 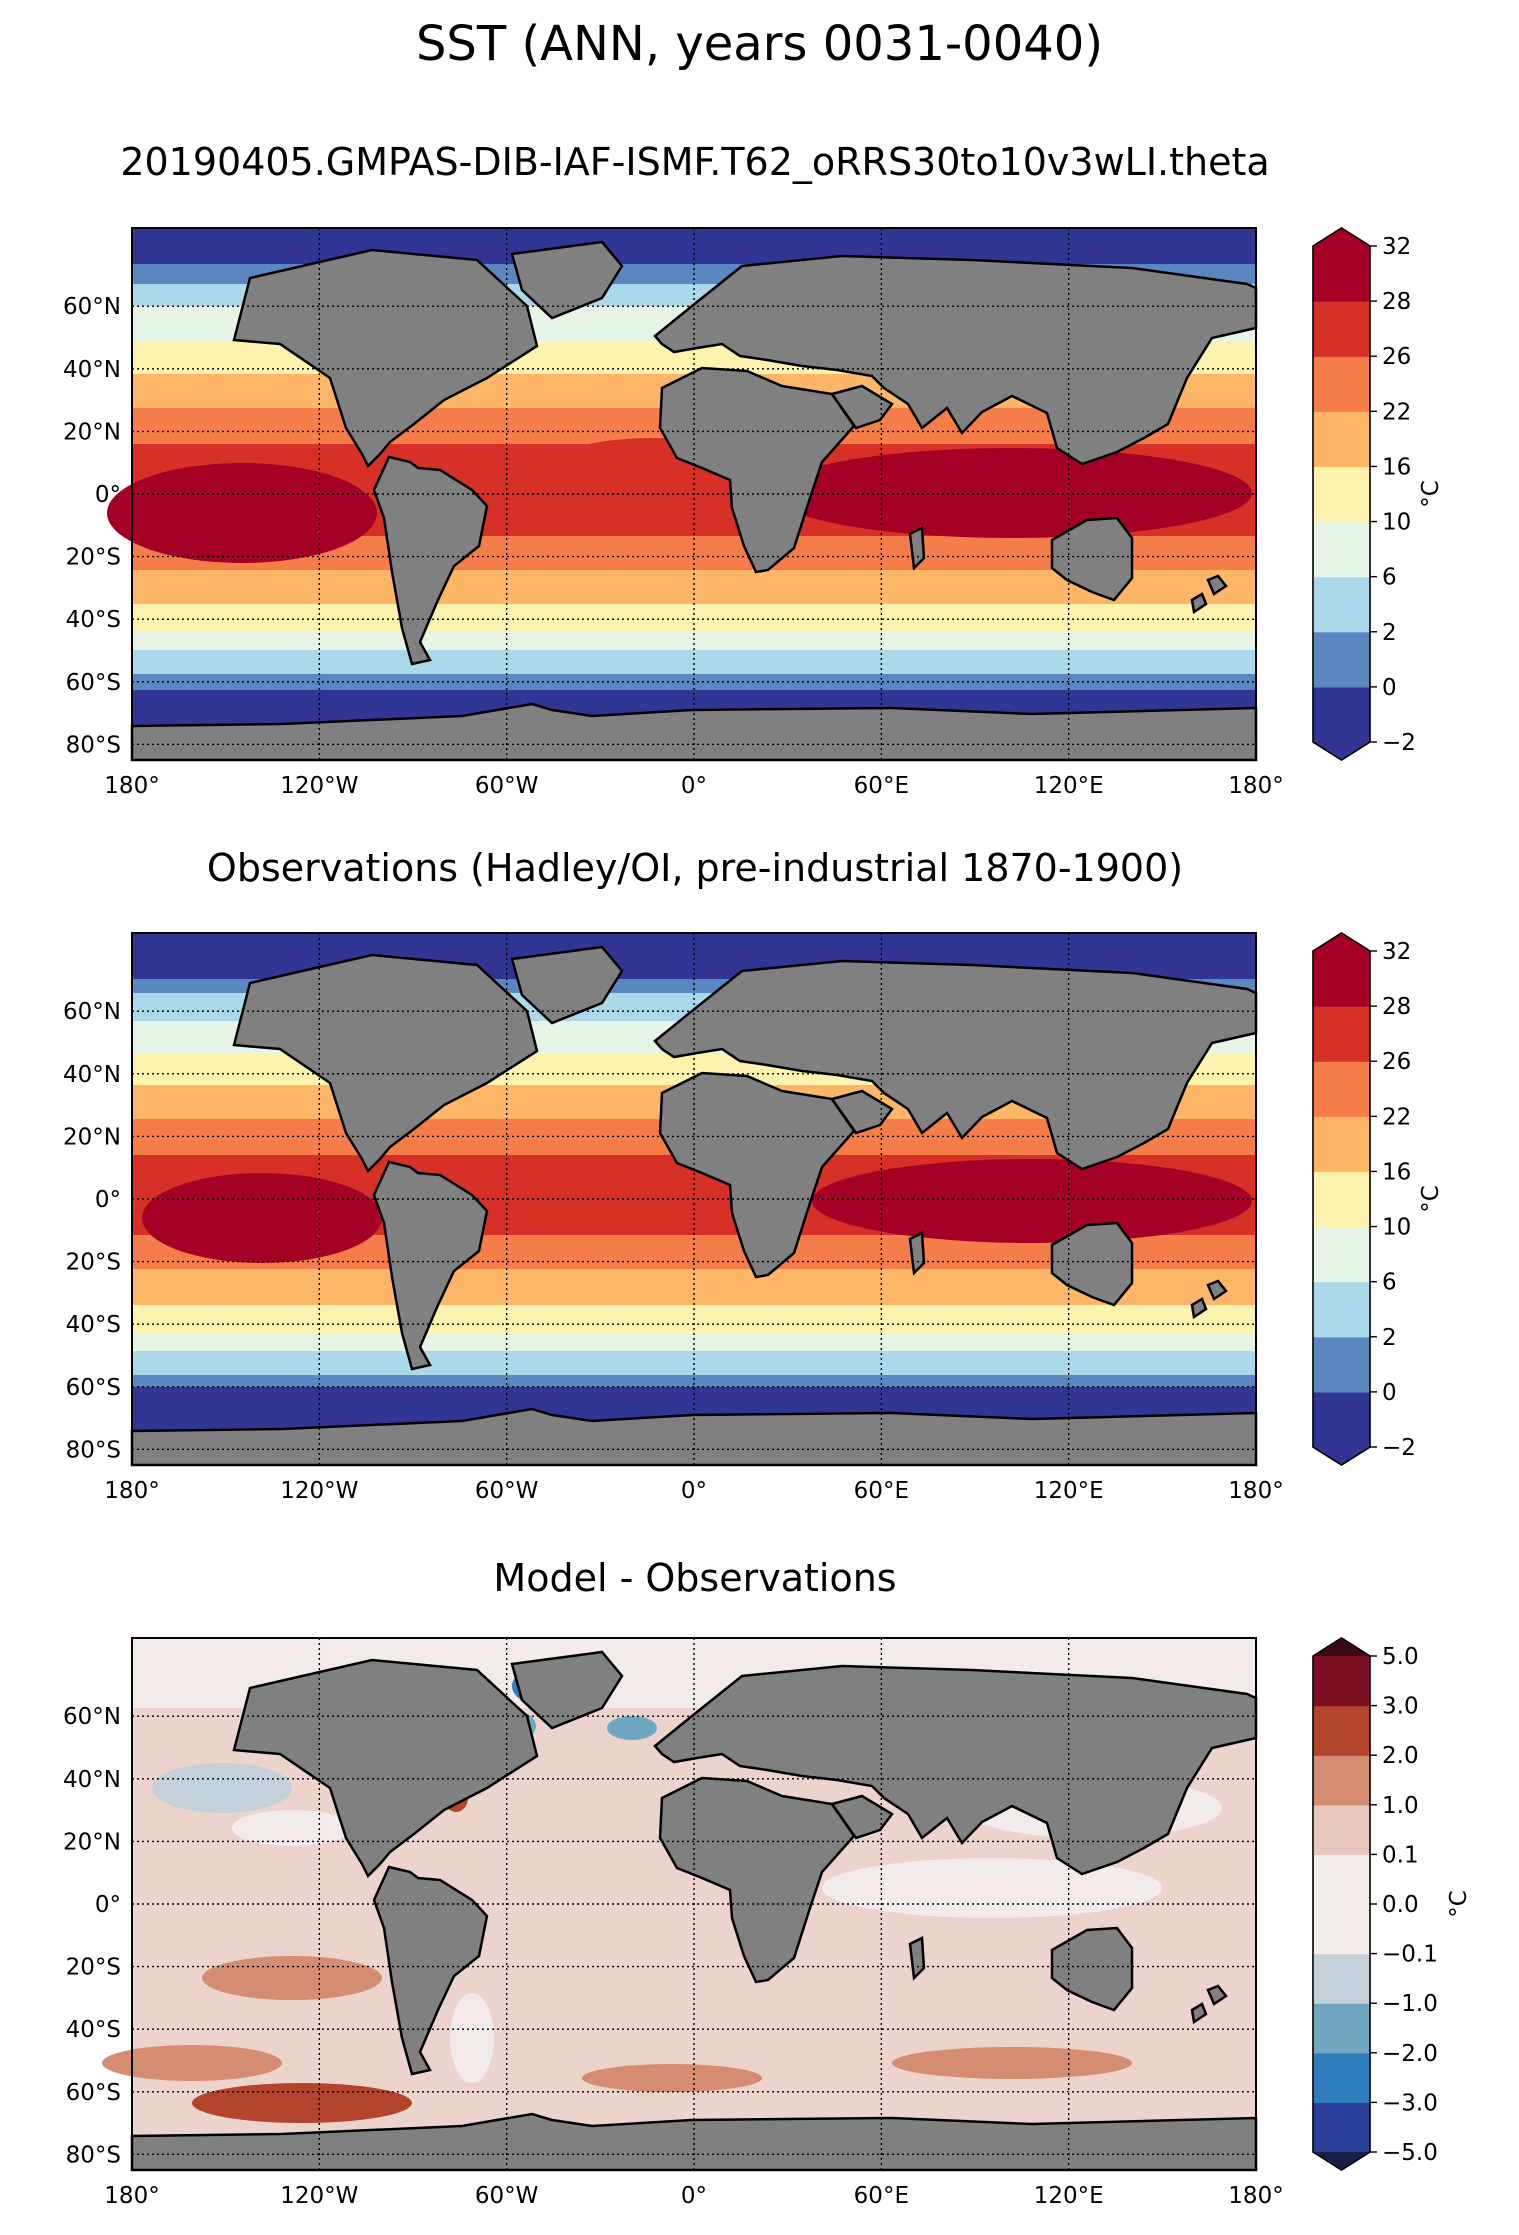 I want to click on panel-1-colorbar: 32 28 26 22 16 10 6 2 0 −2 °C, so click(x=1378, y=494).